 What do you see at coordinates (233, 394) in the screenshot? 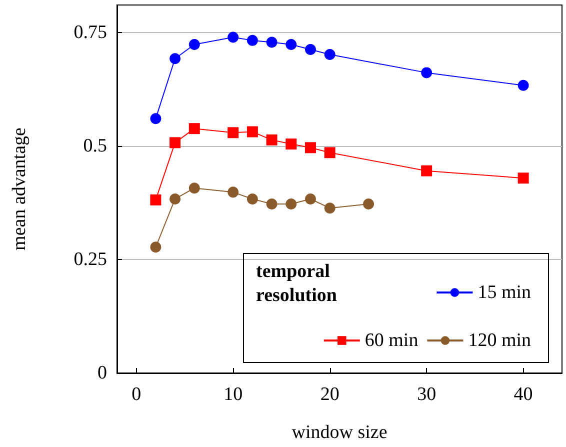
I see `x-tick-label: 10` at bounding box center [233, 394].